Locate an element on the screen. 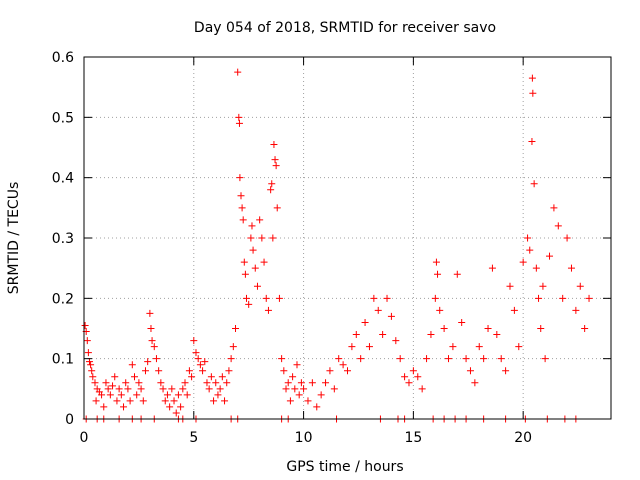 The height and width of the screenshot is (480, 640). y-tick-label: 0.5 is located at coordinates (63, 118).